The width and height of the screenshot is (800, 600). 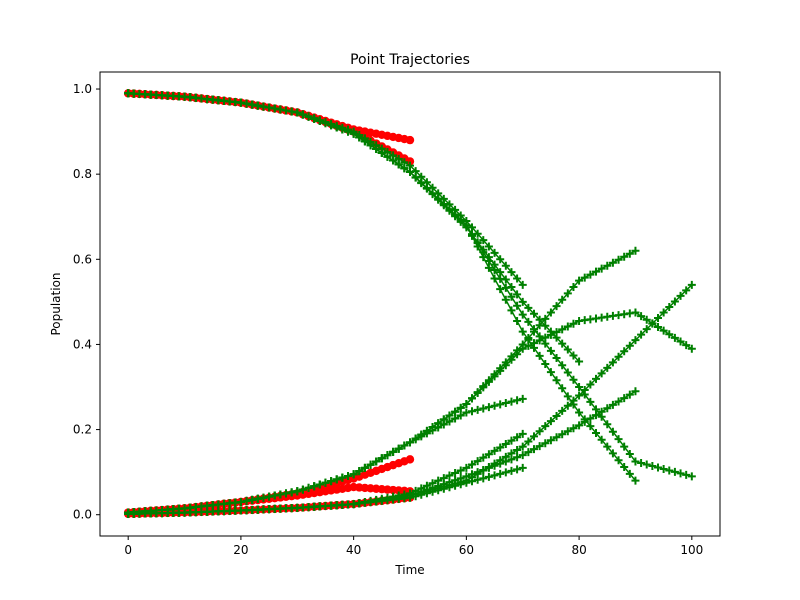 I want to click on future-trajectory, so click(x=325, y=490).